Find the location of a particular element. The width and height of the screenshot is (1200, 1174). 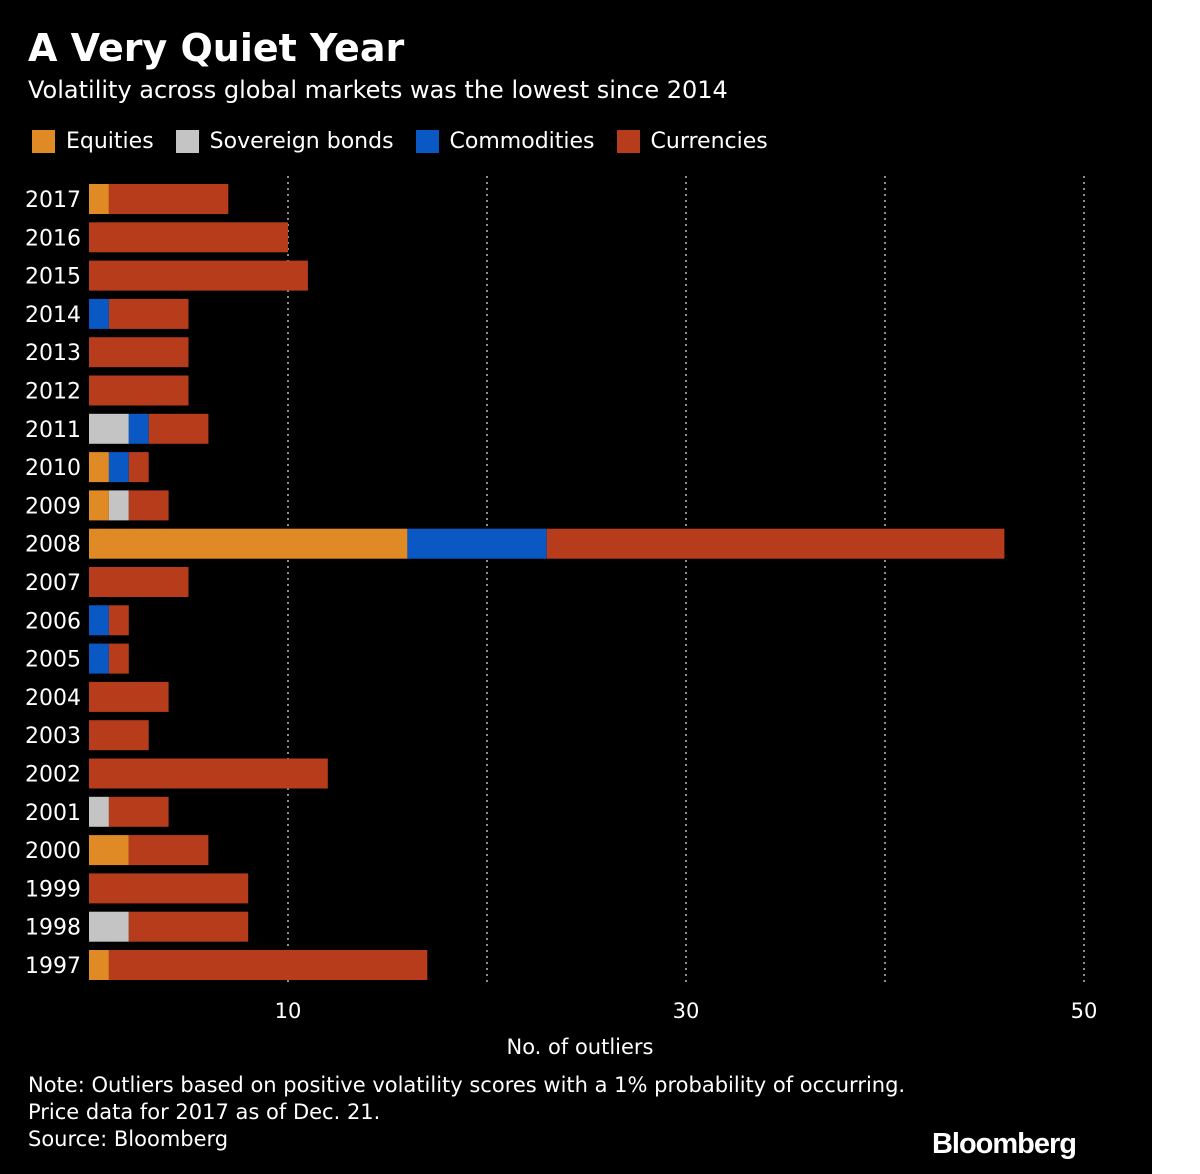

category-label-2009: 2009 is located at coordinates (53, 506).